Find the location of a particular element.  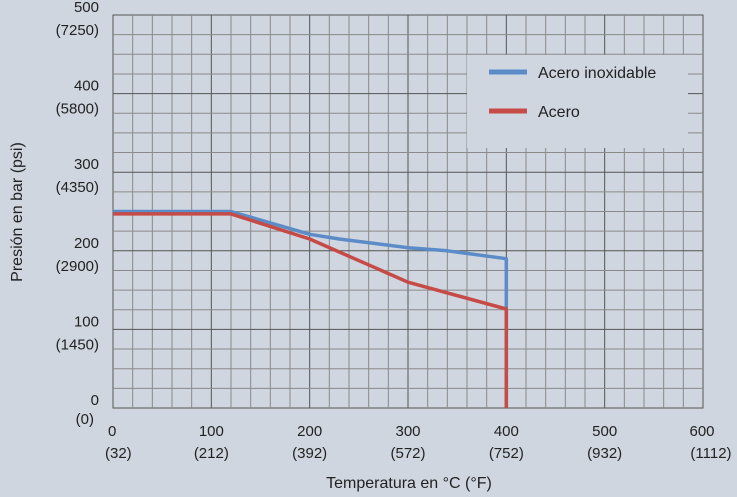

x-tick-label: 600 is located at coordinates (701, 431).